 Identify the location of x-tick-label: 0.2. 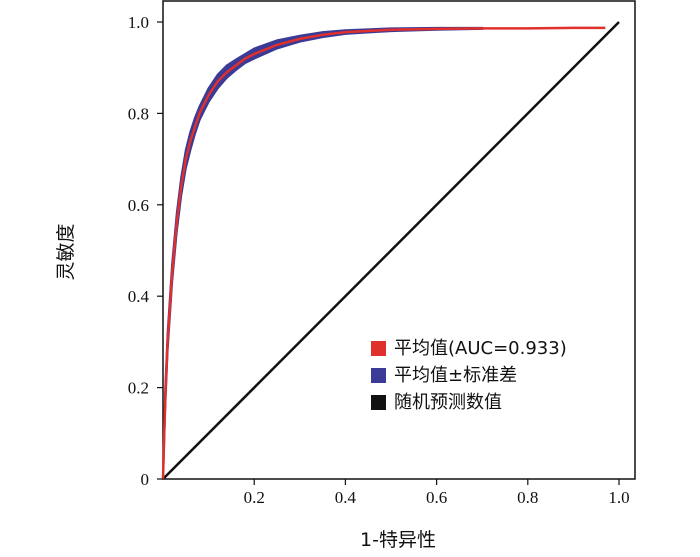
(254, 497).